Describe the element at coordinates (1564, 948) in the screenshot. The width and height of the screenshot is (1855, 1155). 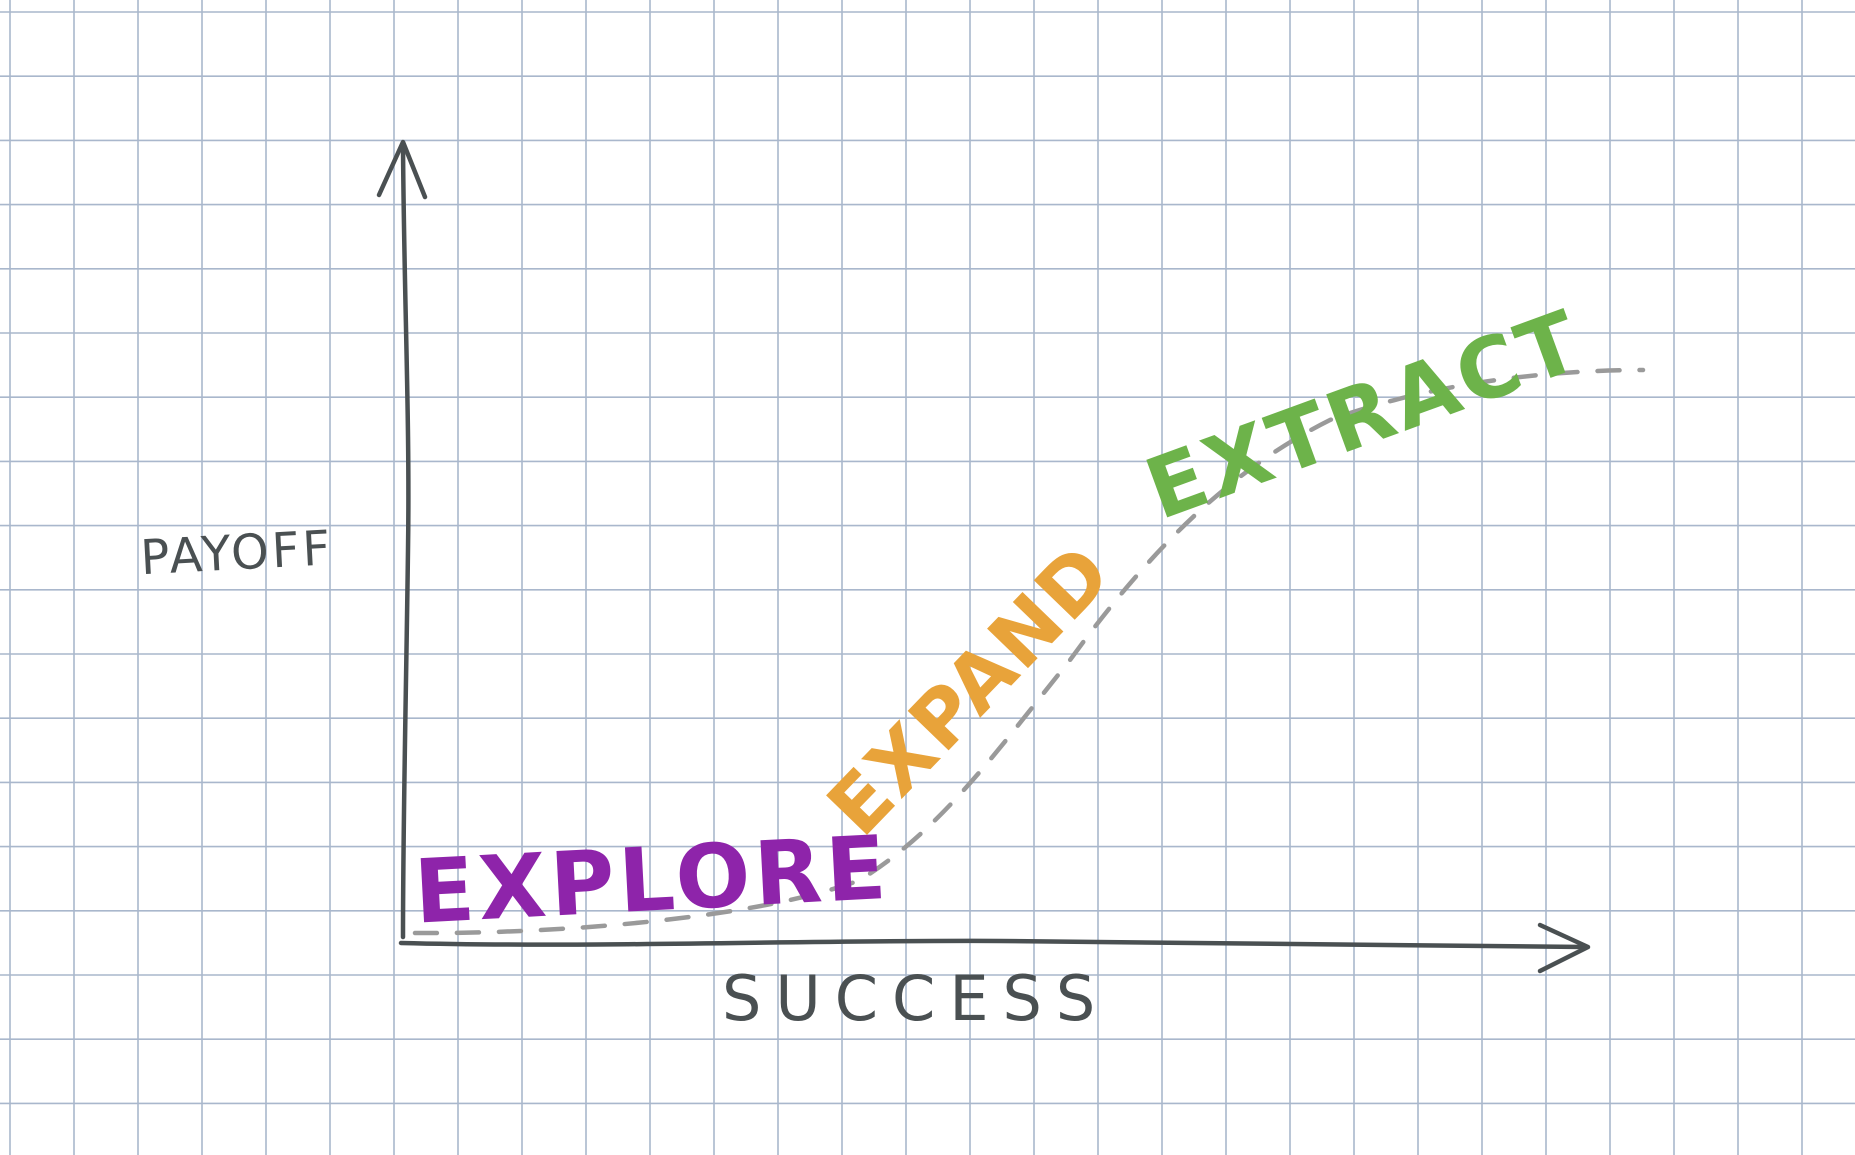
I see `x-axis-arrowhead` at that location.